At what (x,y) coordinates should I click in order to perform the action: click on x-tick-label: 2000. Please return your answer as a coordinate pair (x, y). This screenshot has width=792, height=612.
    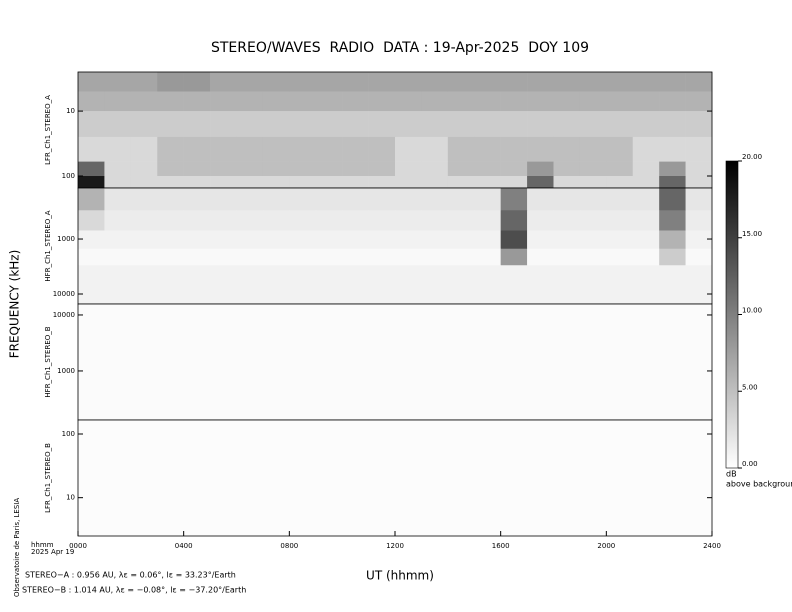
    Looking at the image, I should click on (606, 546).